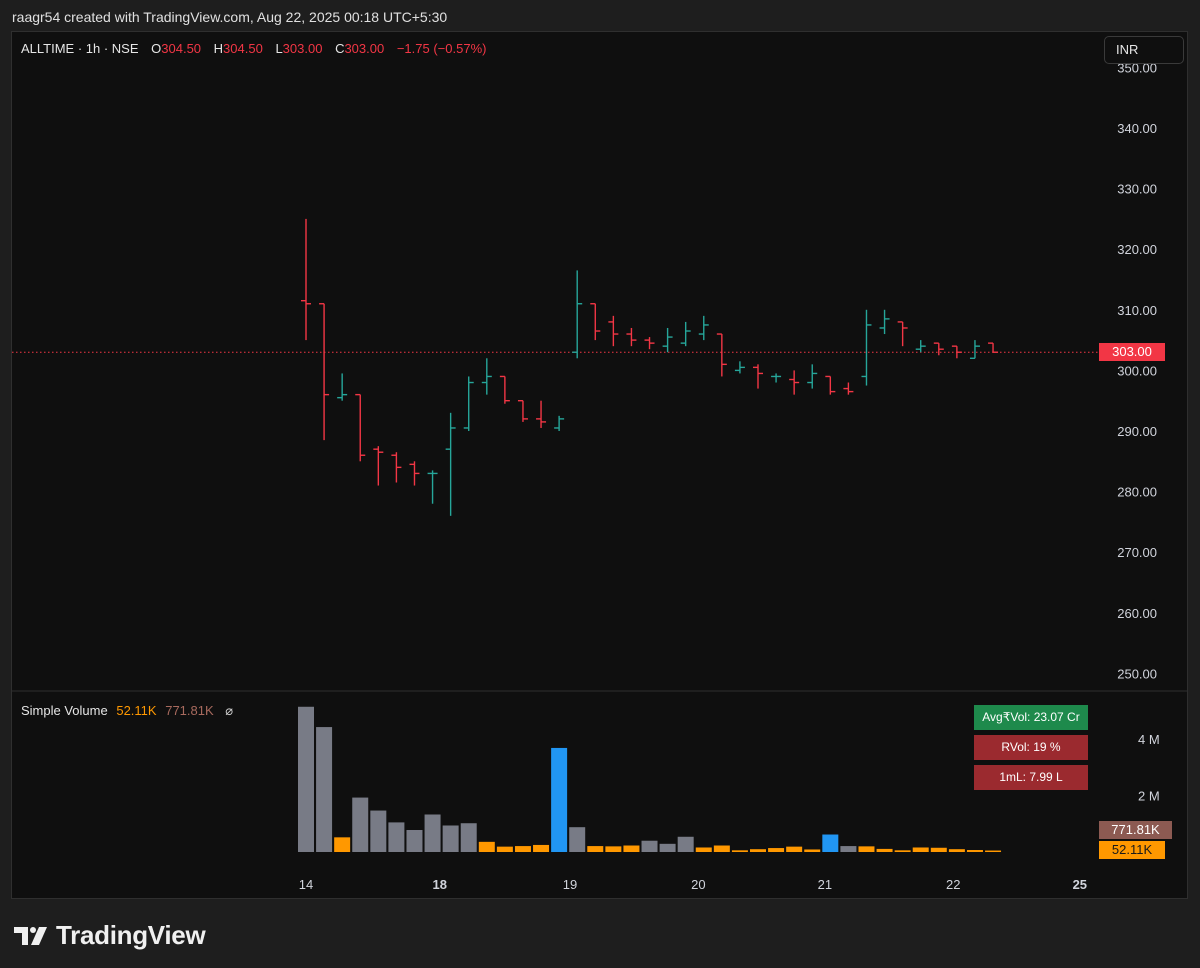  Describe the element at coordinates (570, 884) in the screenshot. I see `time-axis-label: 19` at that location.